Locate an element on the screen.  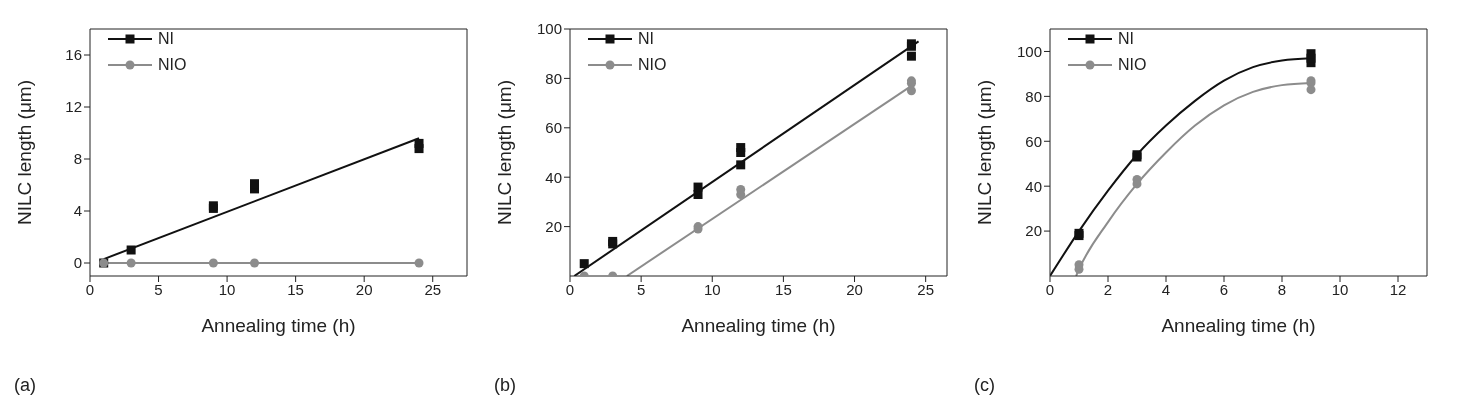
x-tick-label: 12 is located at coordinates (1398, 289).